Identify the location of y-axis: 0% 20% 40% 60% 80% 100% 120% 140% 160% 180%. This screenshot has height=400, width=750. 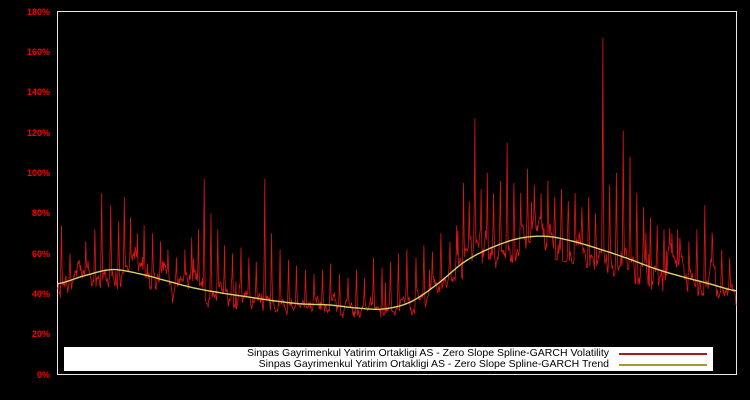
(26, 200).